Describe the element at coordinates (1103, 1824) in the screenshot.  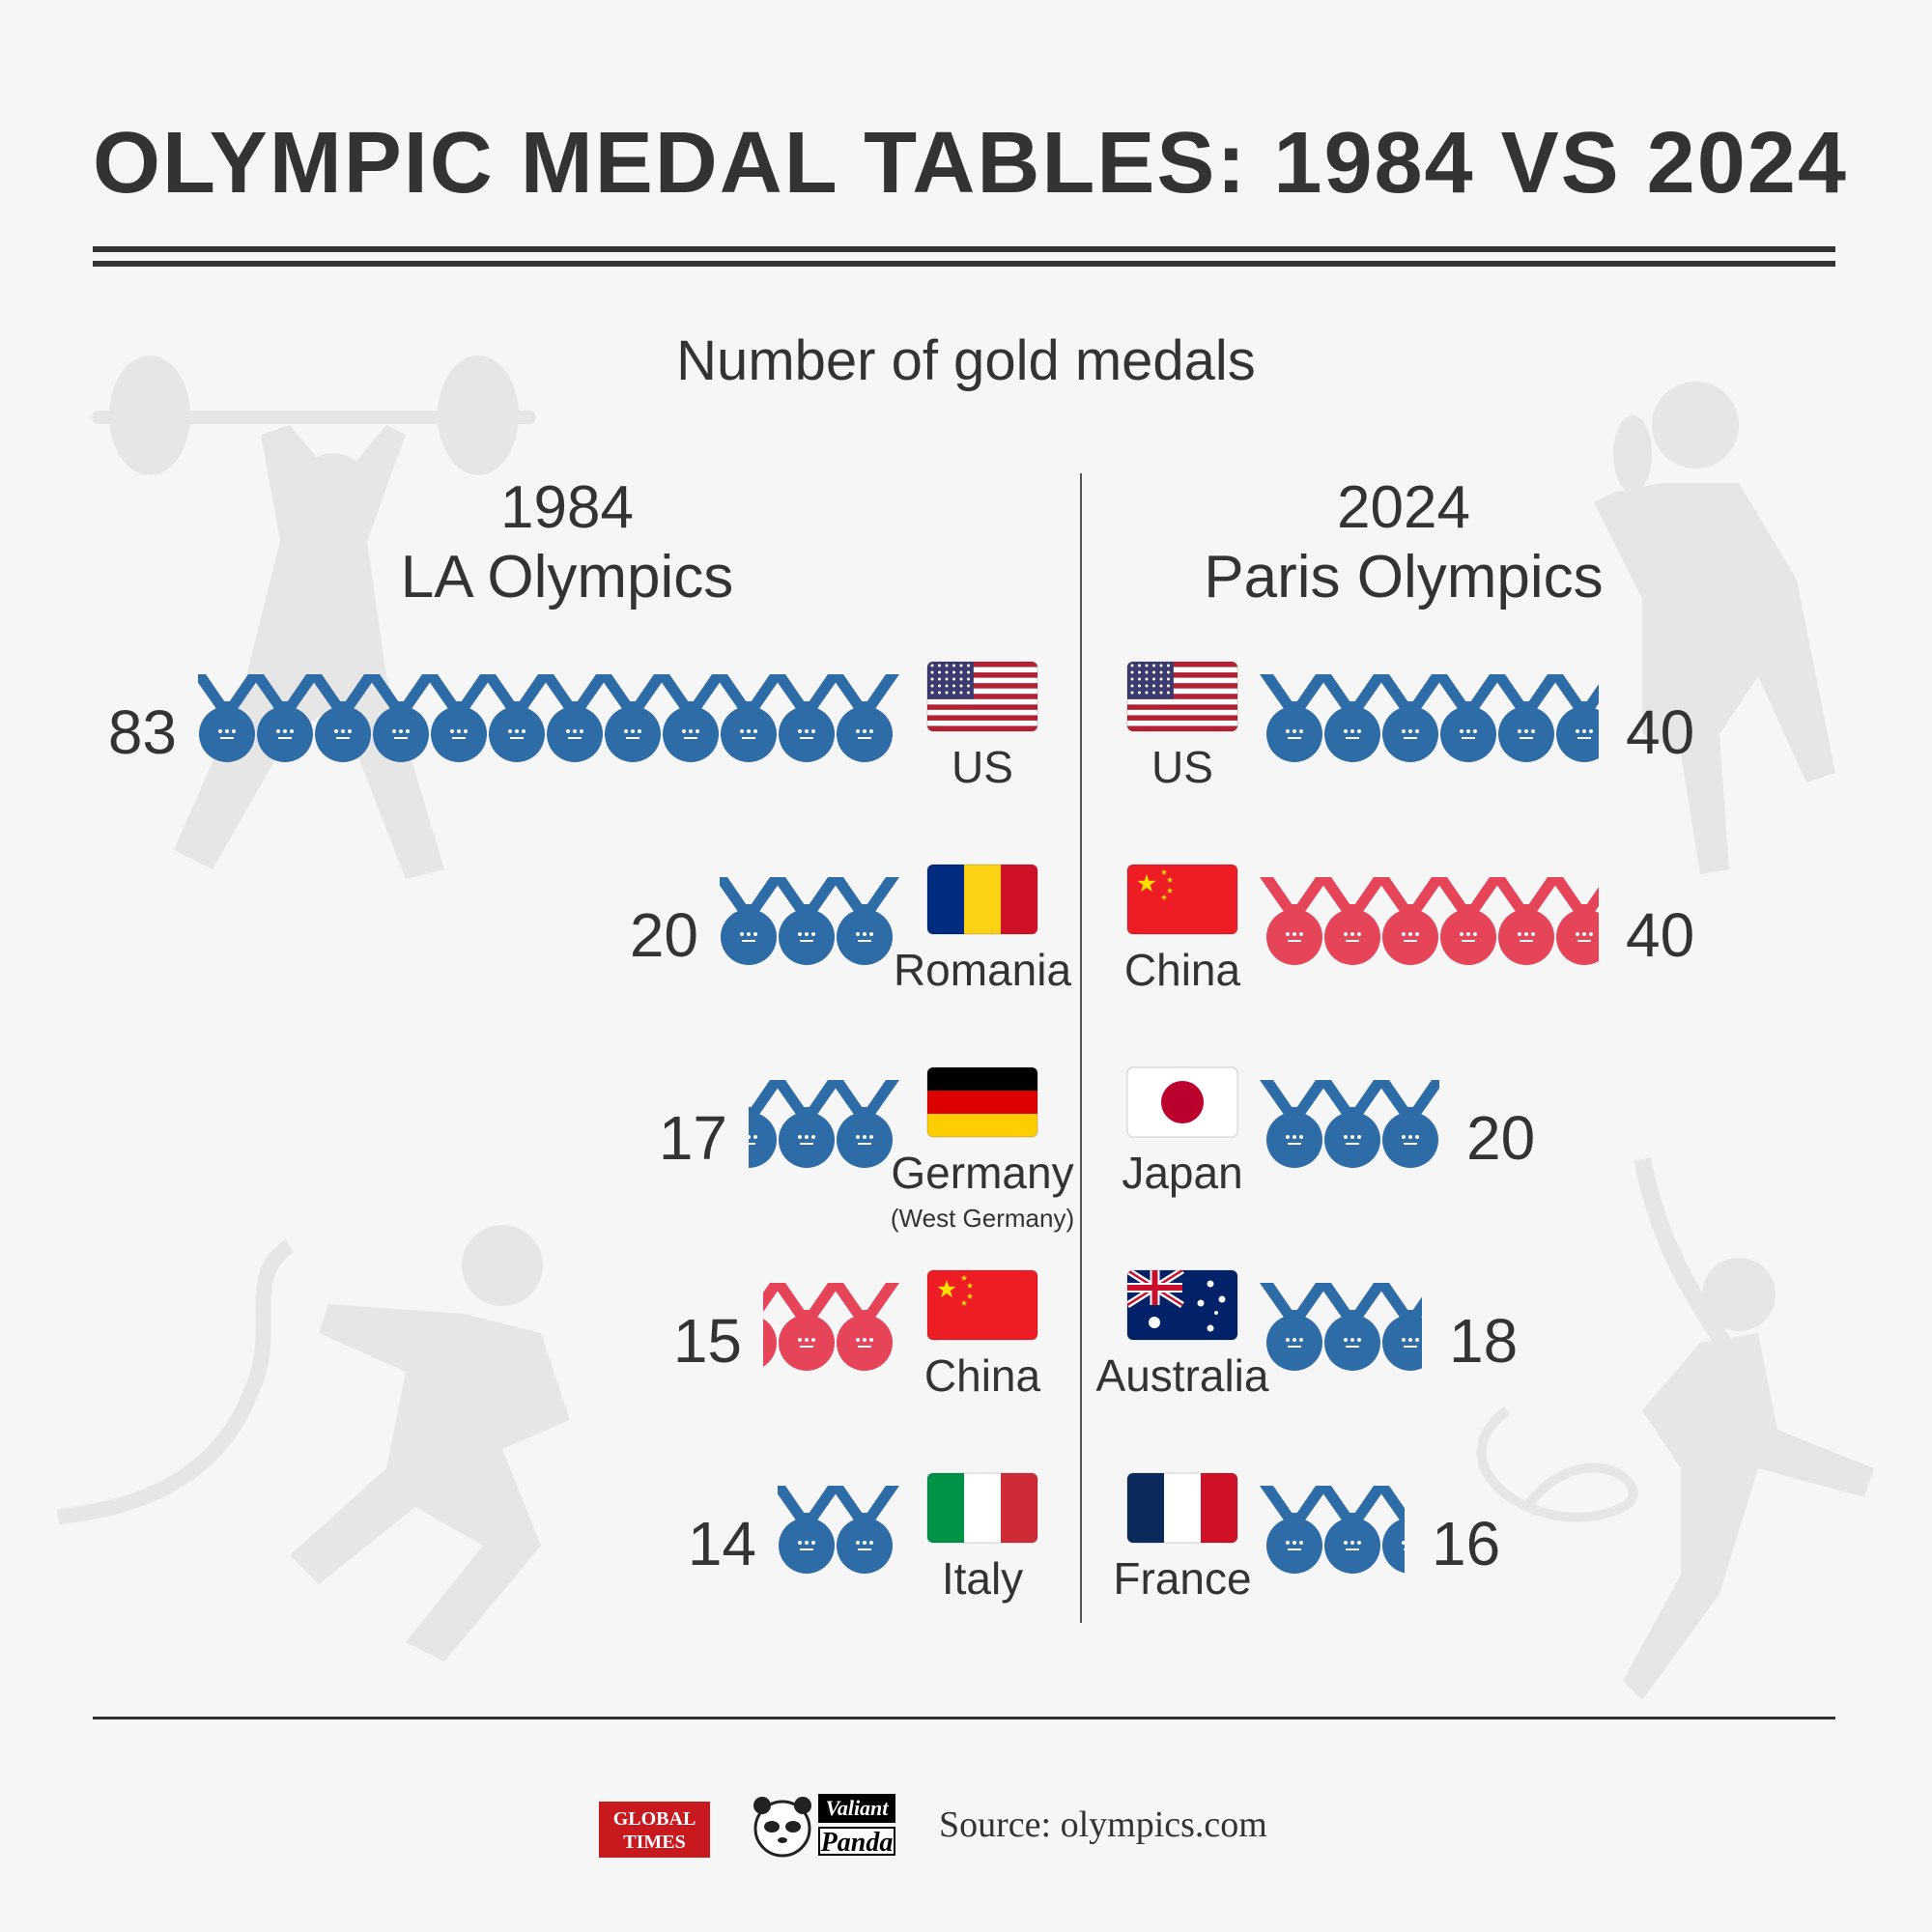
I see `source-text: Source: olympics.com` at that location.